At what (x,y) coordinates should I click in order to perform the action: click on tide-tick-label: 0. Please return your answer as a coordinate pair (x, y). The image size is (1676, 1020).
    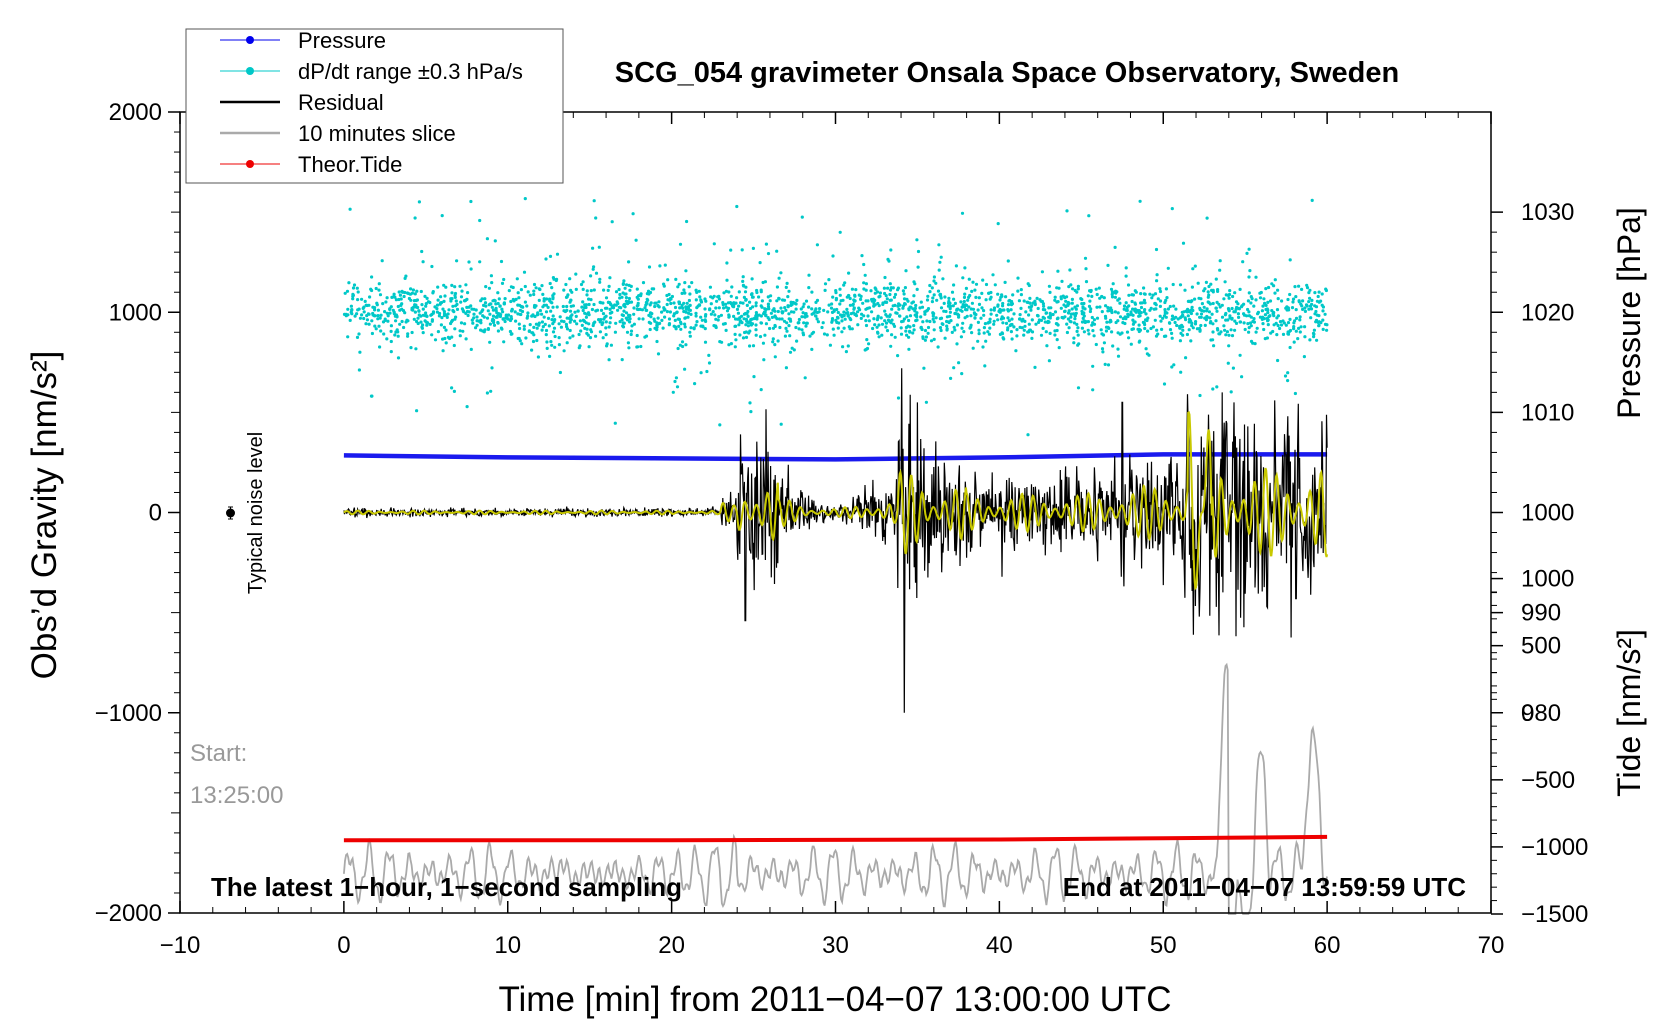
    Looking at the image, I should click on (1527, 713).